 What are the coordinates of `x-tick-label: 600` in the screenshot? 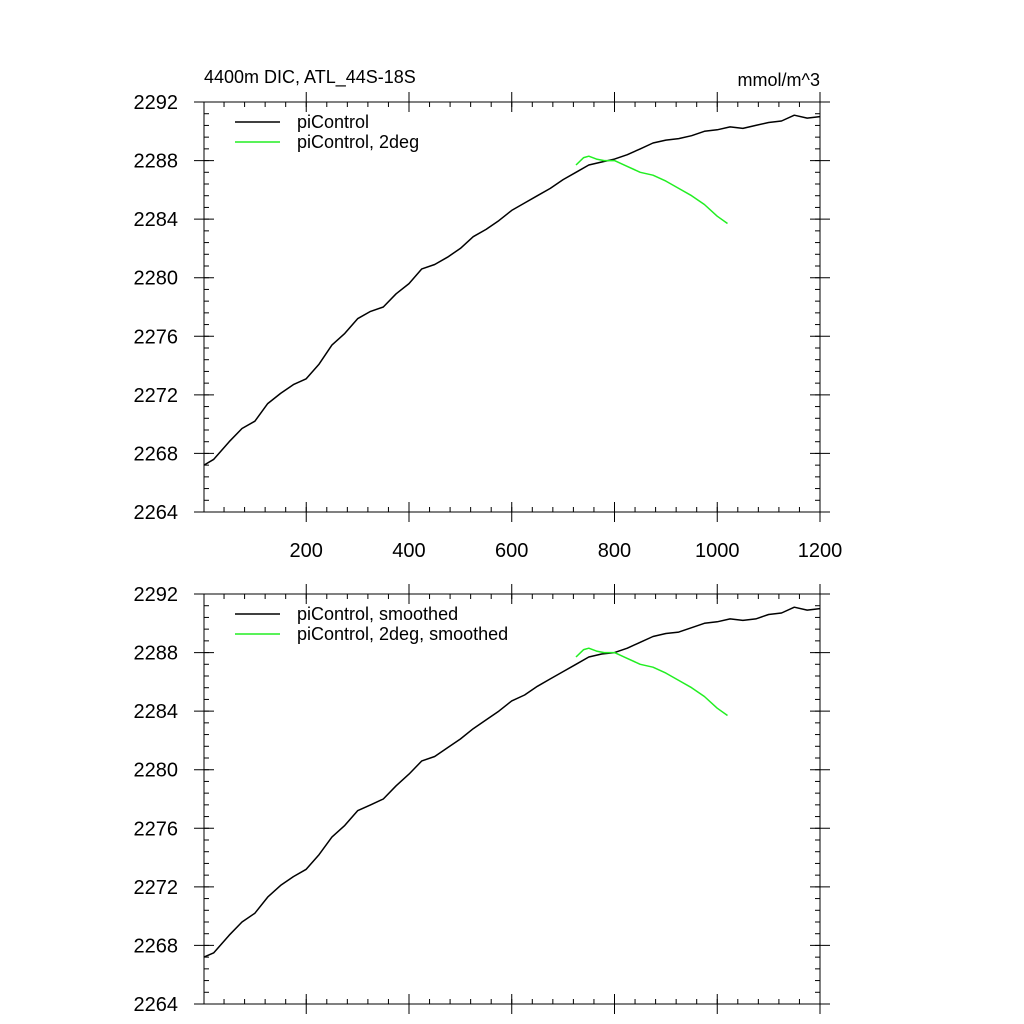 It's located at (511, 551).